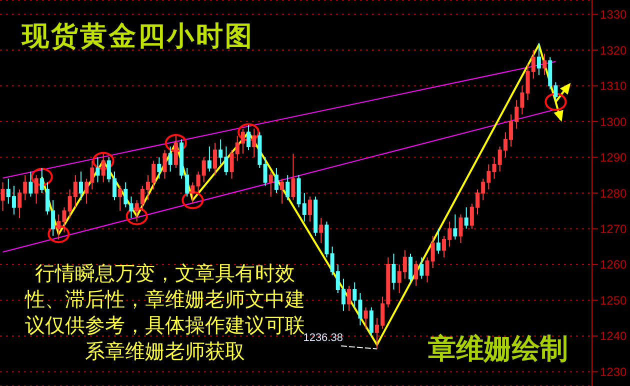 Image resolution: width=630 pixels, height=386 pixels. What do you see at coordinates (614, 157) in the screenshot?
I see `y-tick-label: 1290` at bounding box center [614, 157].